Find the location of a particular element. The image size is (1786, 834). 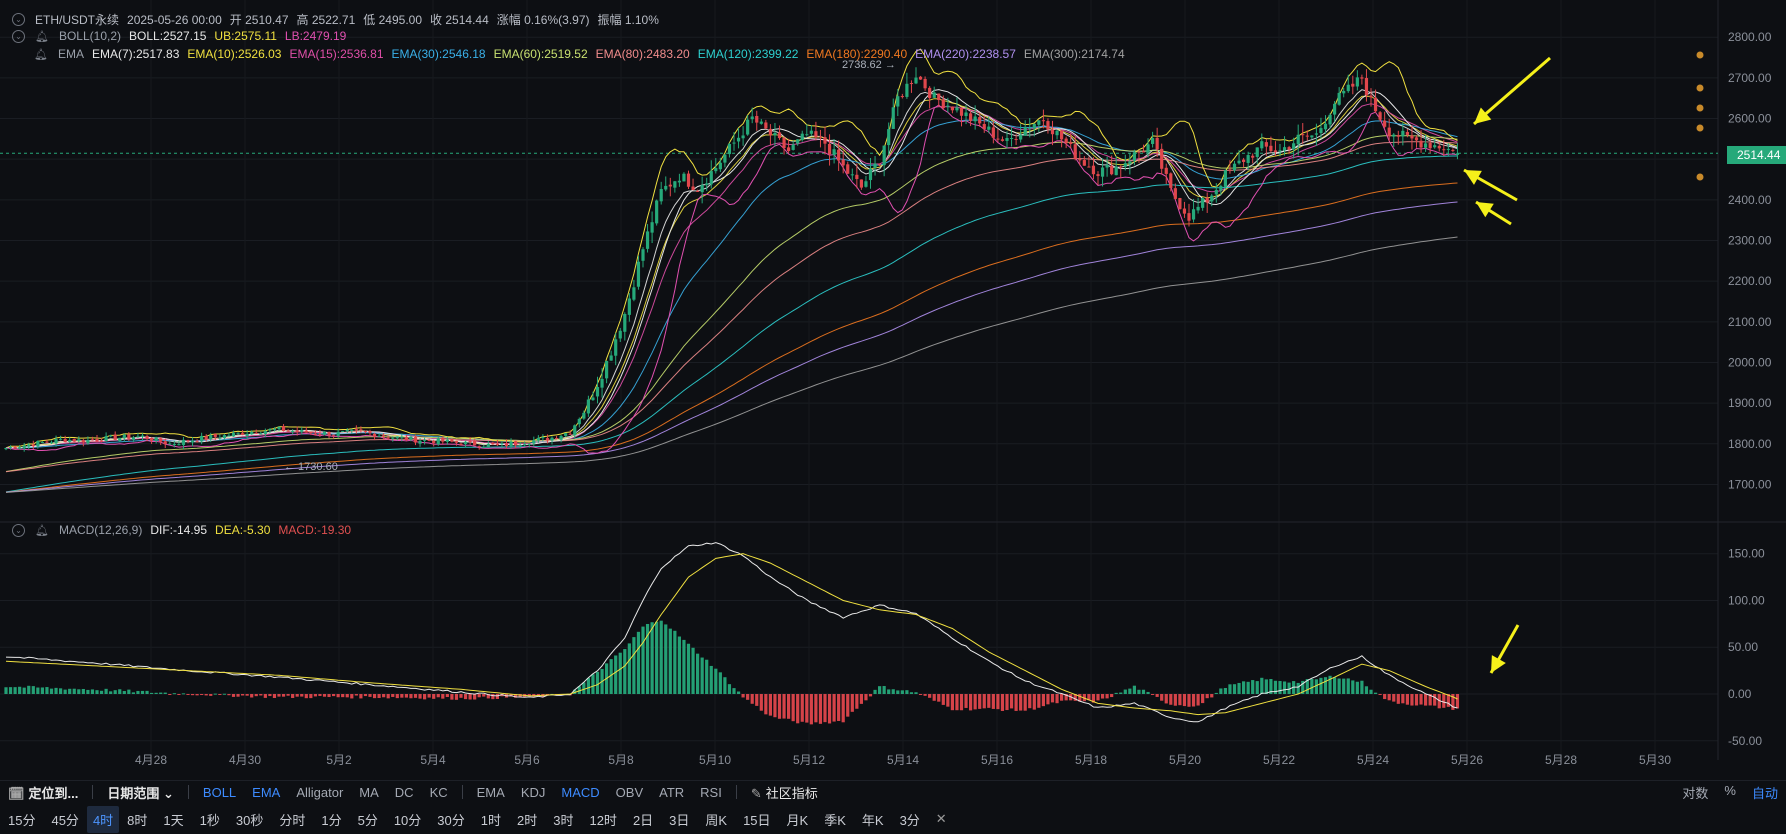

timeframe-12: 1时 is located at coordinates (490, 820).